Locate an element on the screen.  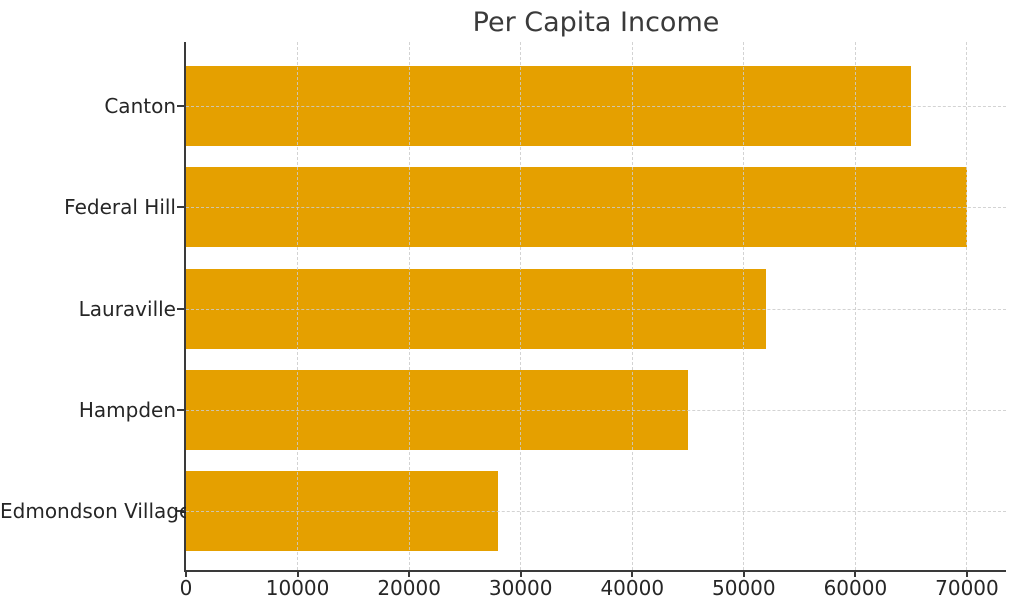
y-tick-label-federal-hill: Federal Hill is located at coordinates (120, 207).